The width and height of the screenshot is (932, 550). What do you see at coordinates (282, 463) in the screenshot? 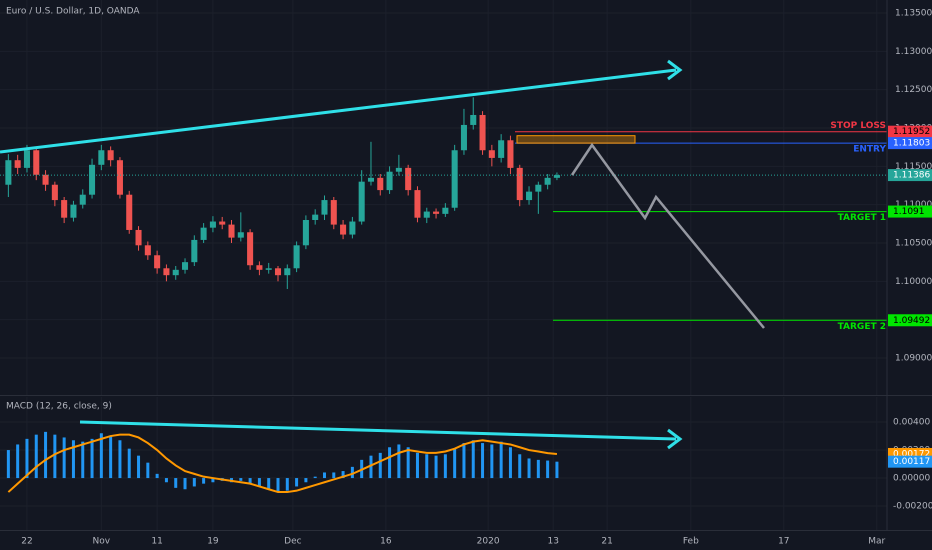
I see `macd-line` at bounding box center [282, 463].